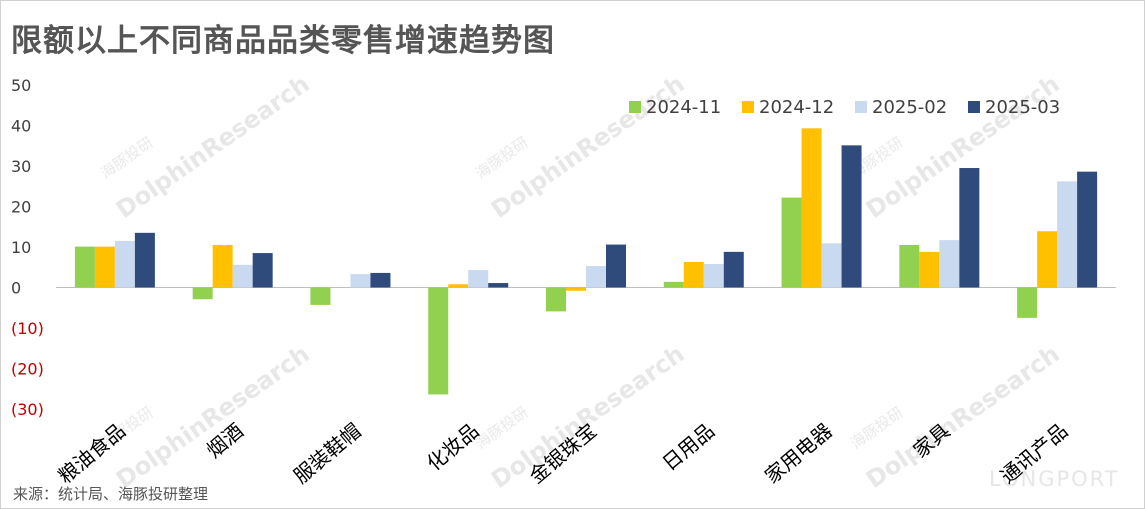 This screenshot has width=1145, height=509. What do you see at coordinates (798, 453) in the screenshot?
I see `x-tick-label: 家用电器` at bounding box center [798, 453].